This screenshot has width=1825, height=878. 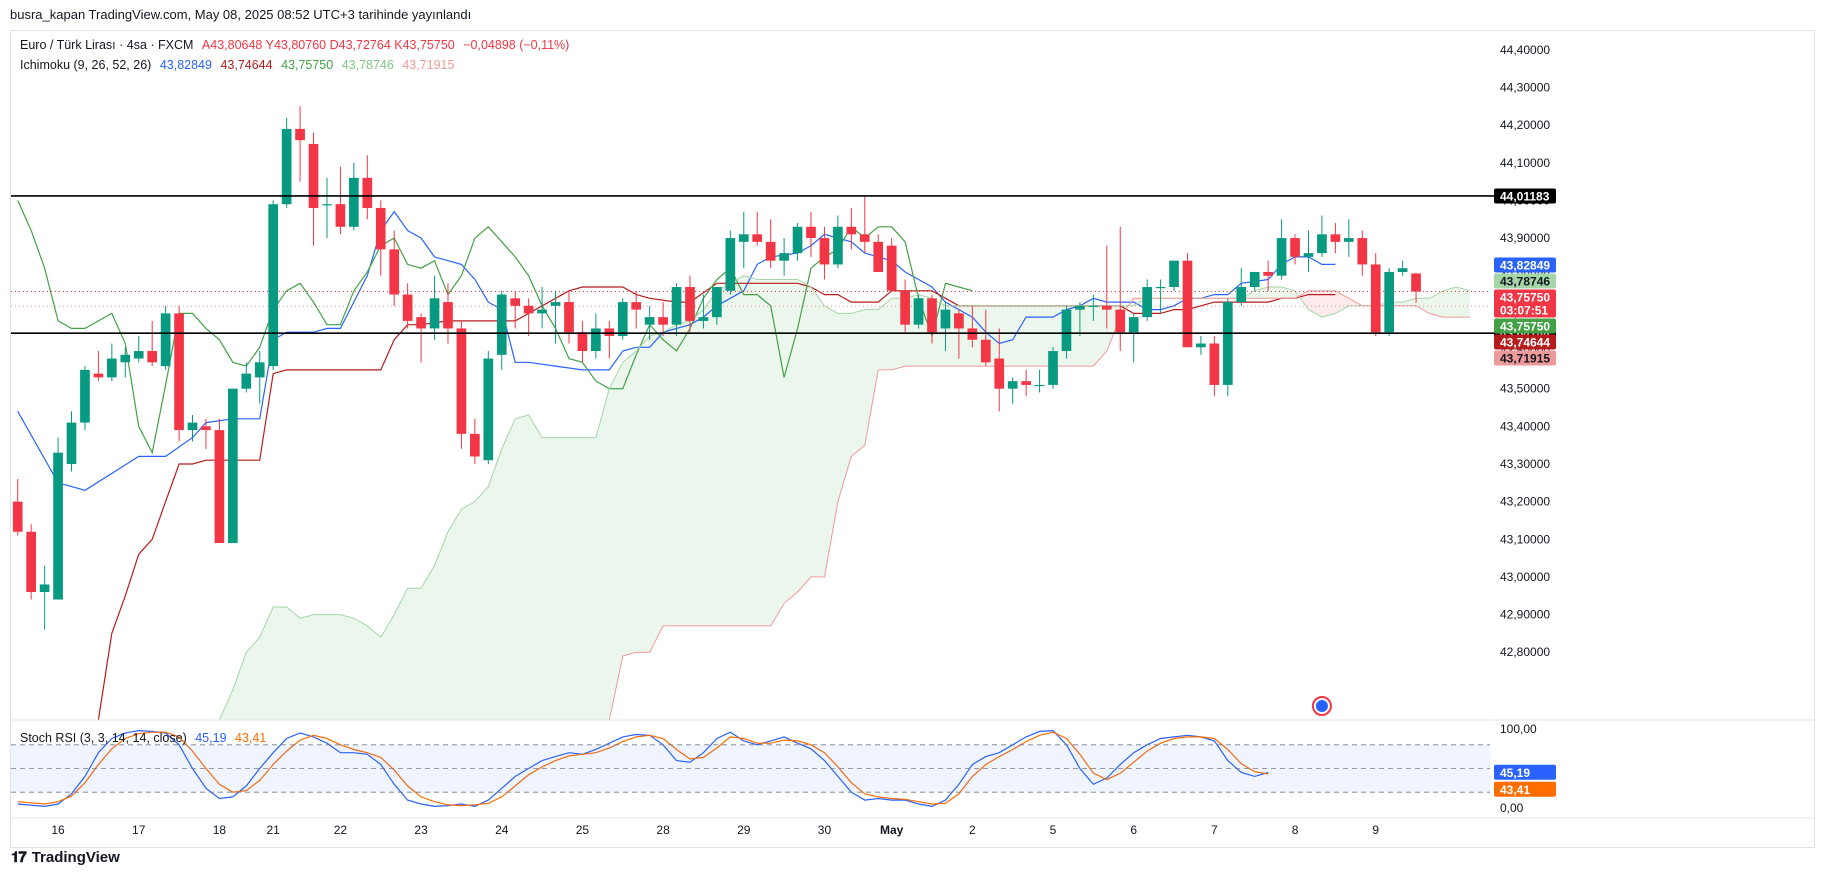 I want to click on economic-event-icon, so click(x=1321, y=706).